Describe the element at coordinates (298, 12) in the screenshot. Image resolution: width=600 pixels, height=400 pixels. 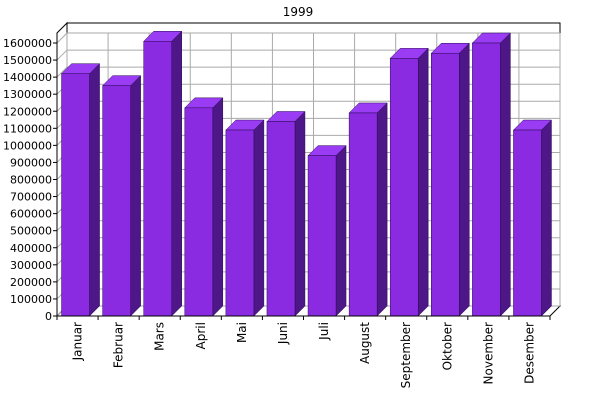
I see `chart-title: 1999` at that location.